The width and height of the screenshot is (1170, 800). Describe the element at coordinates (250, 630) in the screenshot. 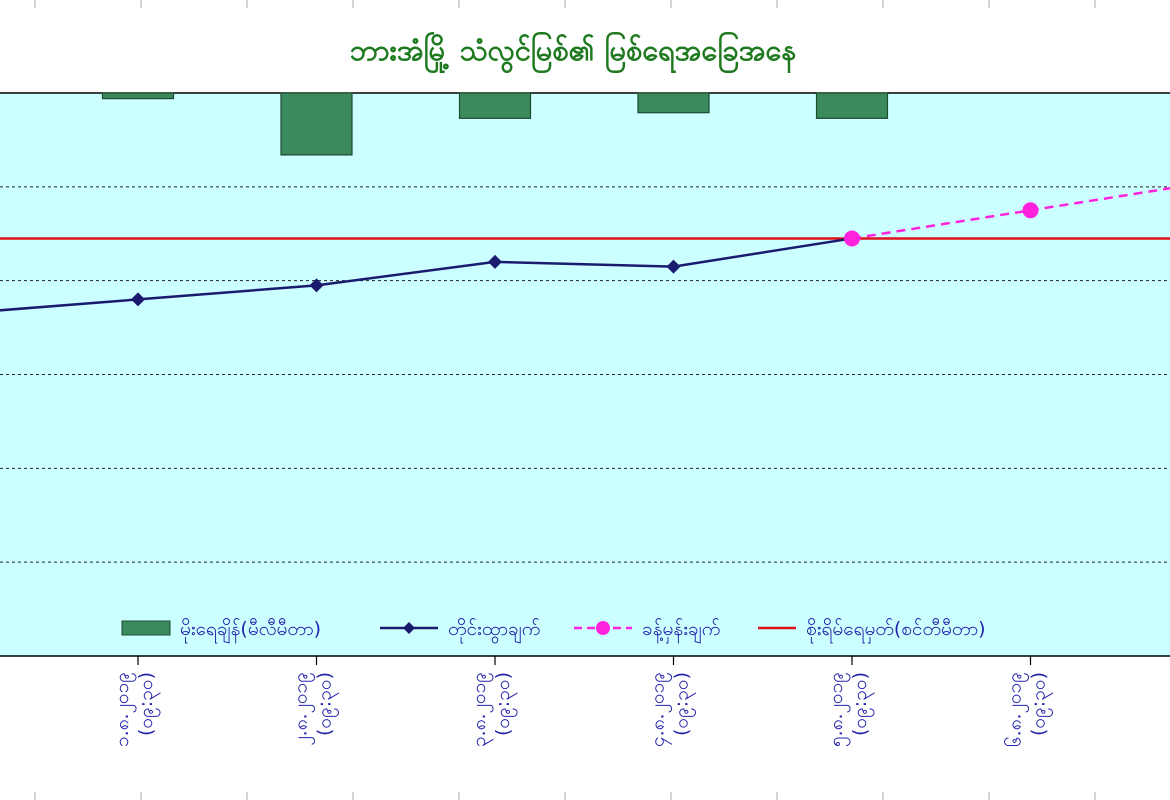

I see `legend-label: မိုးရေချိန်(မီလီမီတာ)` at that location.